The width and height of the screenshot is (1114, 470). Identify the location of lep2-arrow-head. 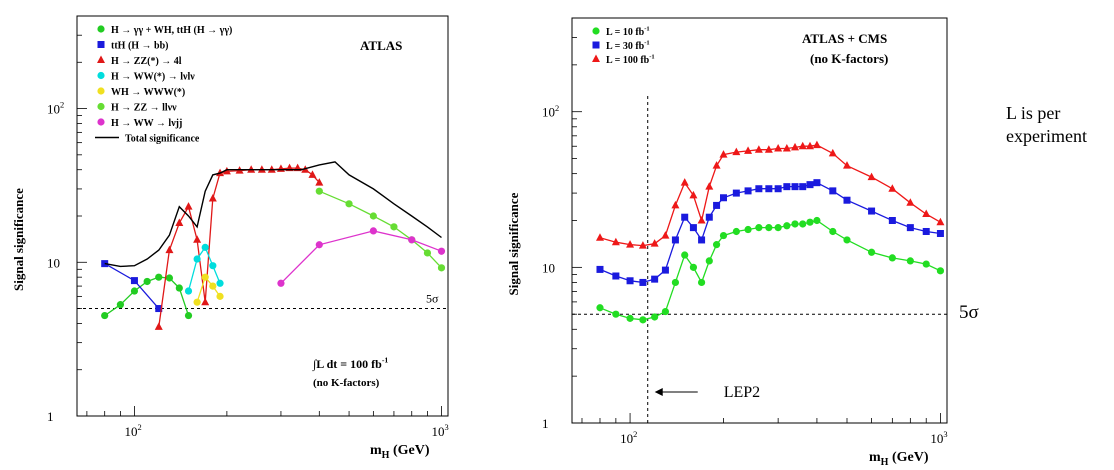
(658, 392).